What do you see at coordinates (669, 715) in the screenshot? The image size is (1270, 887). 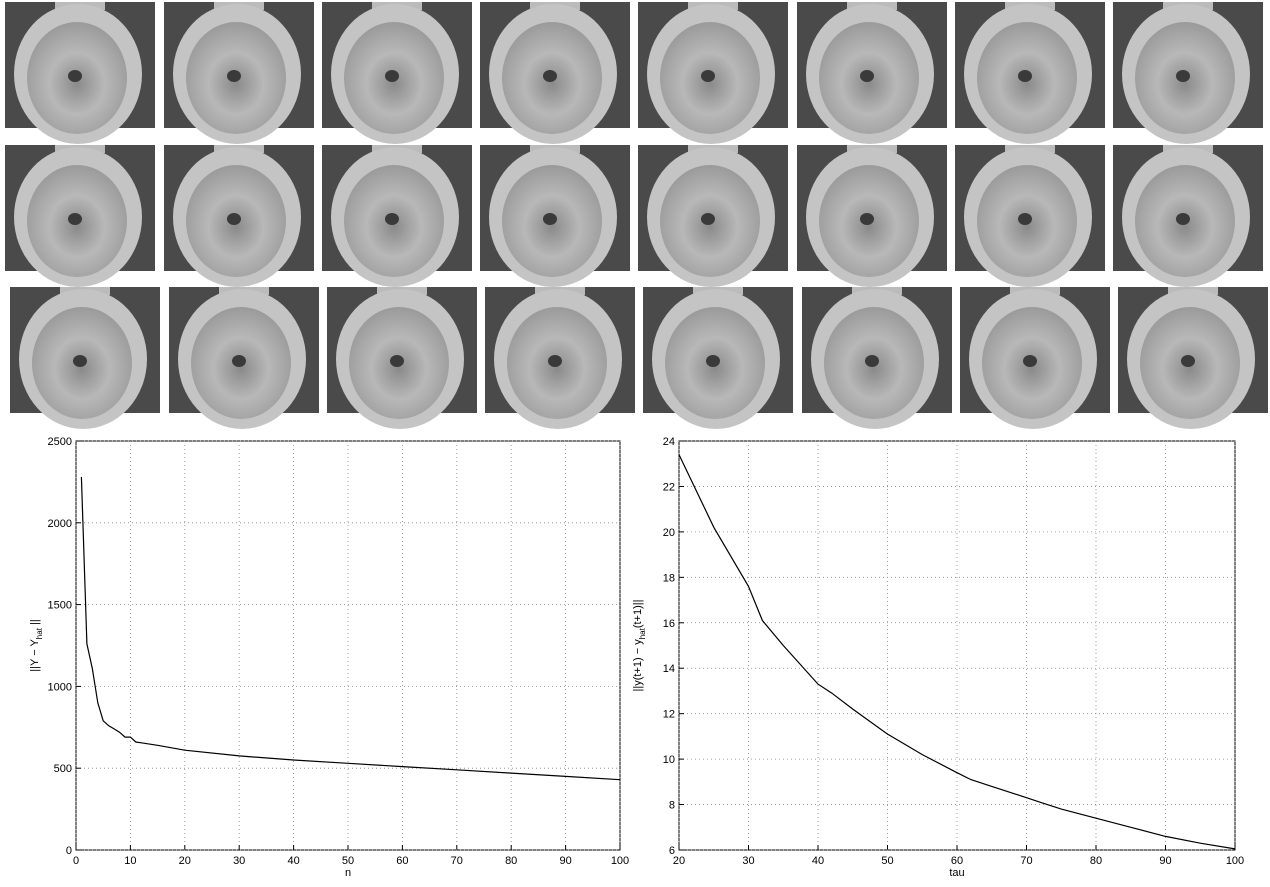 I see `y-tick-label: 12` at bounding box center [669, 715].